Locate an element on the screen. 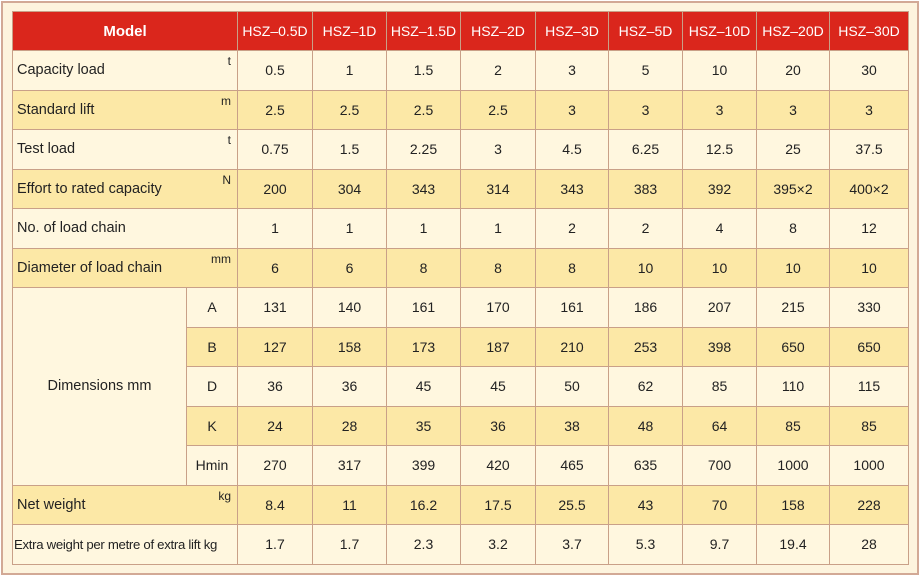  table-row: Net weight kg 8.4 11 16.2 17.5 25.5 43 70 158 228 is located at coordinates (460, 504).